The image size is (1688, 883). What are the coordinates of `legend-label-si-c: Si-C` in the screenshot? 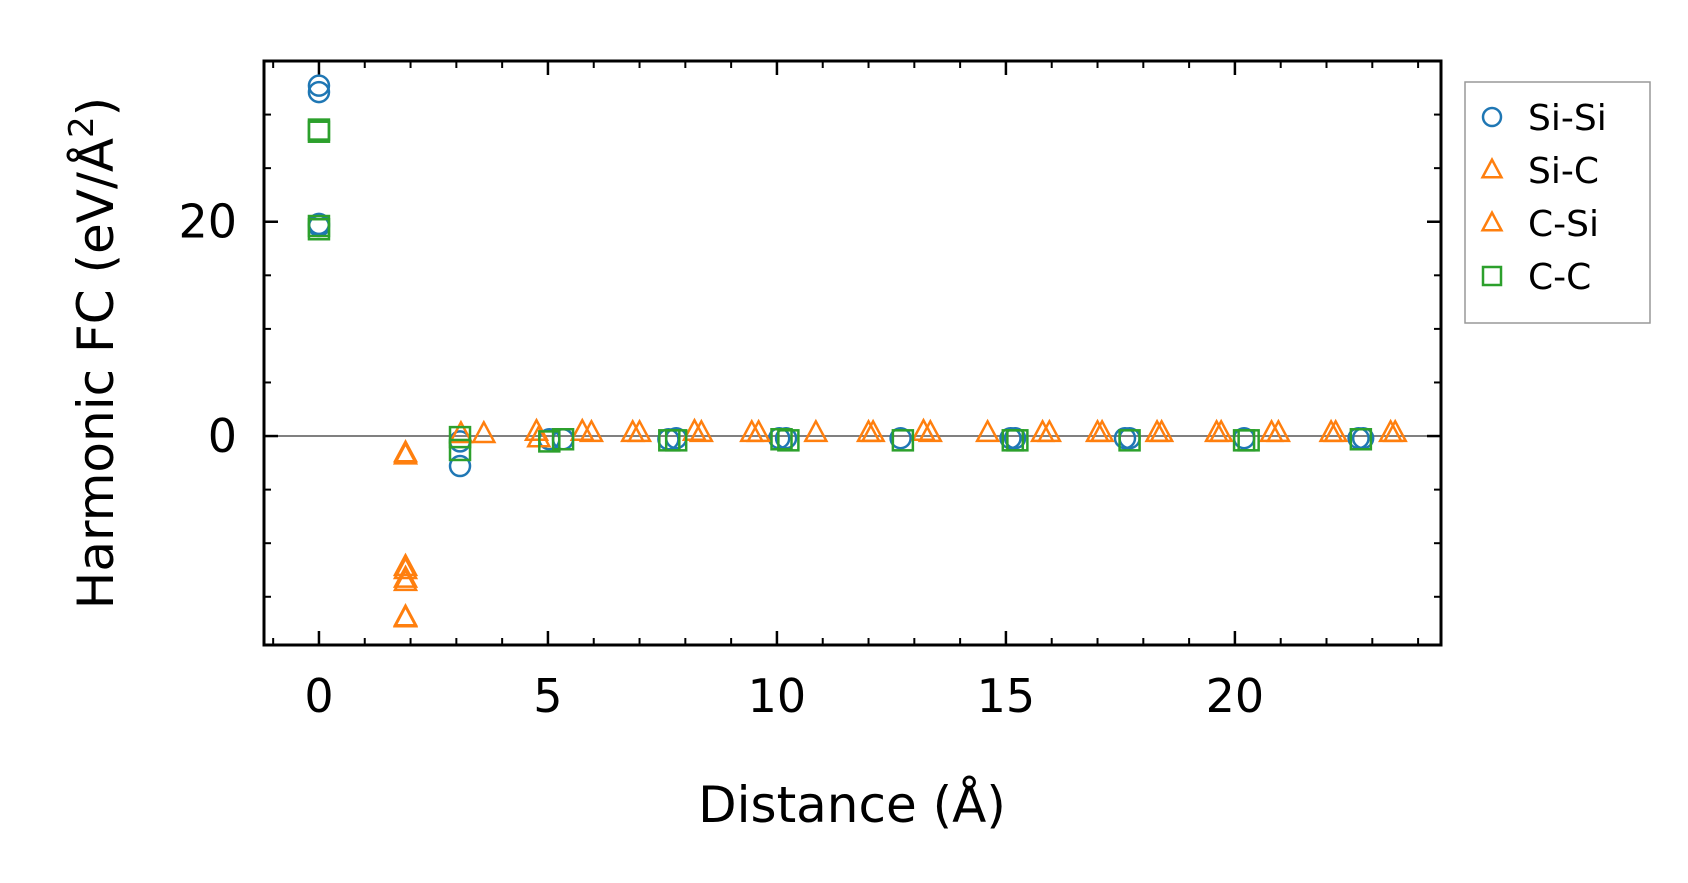 It's located at (1563, 171).